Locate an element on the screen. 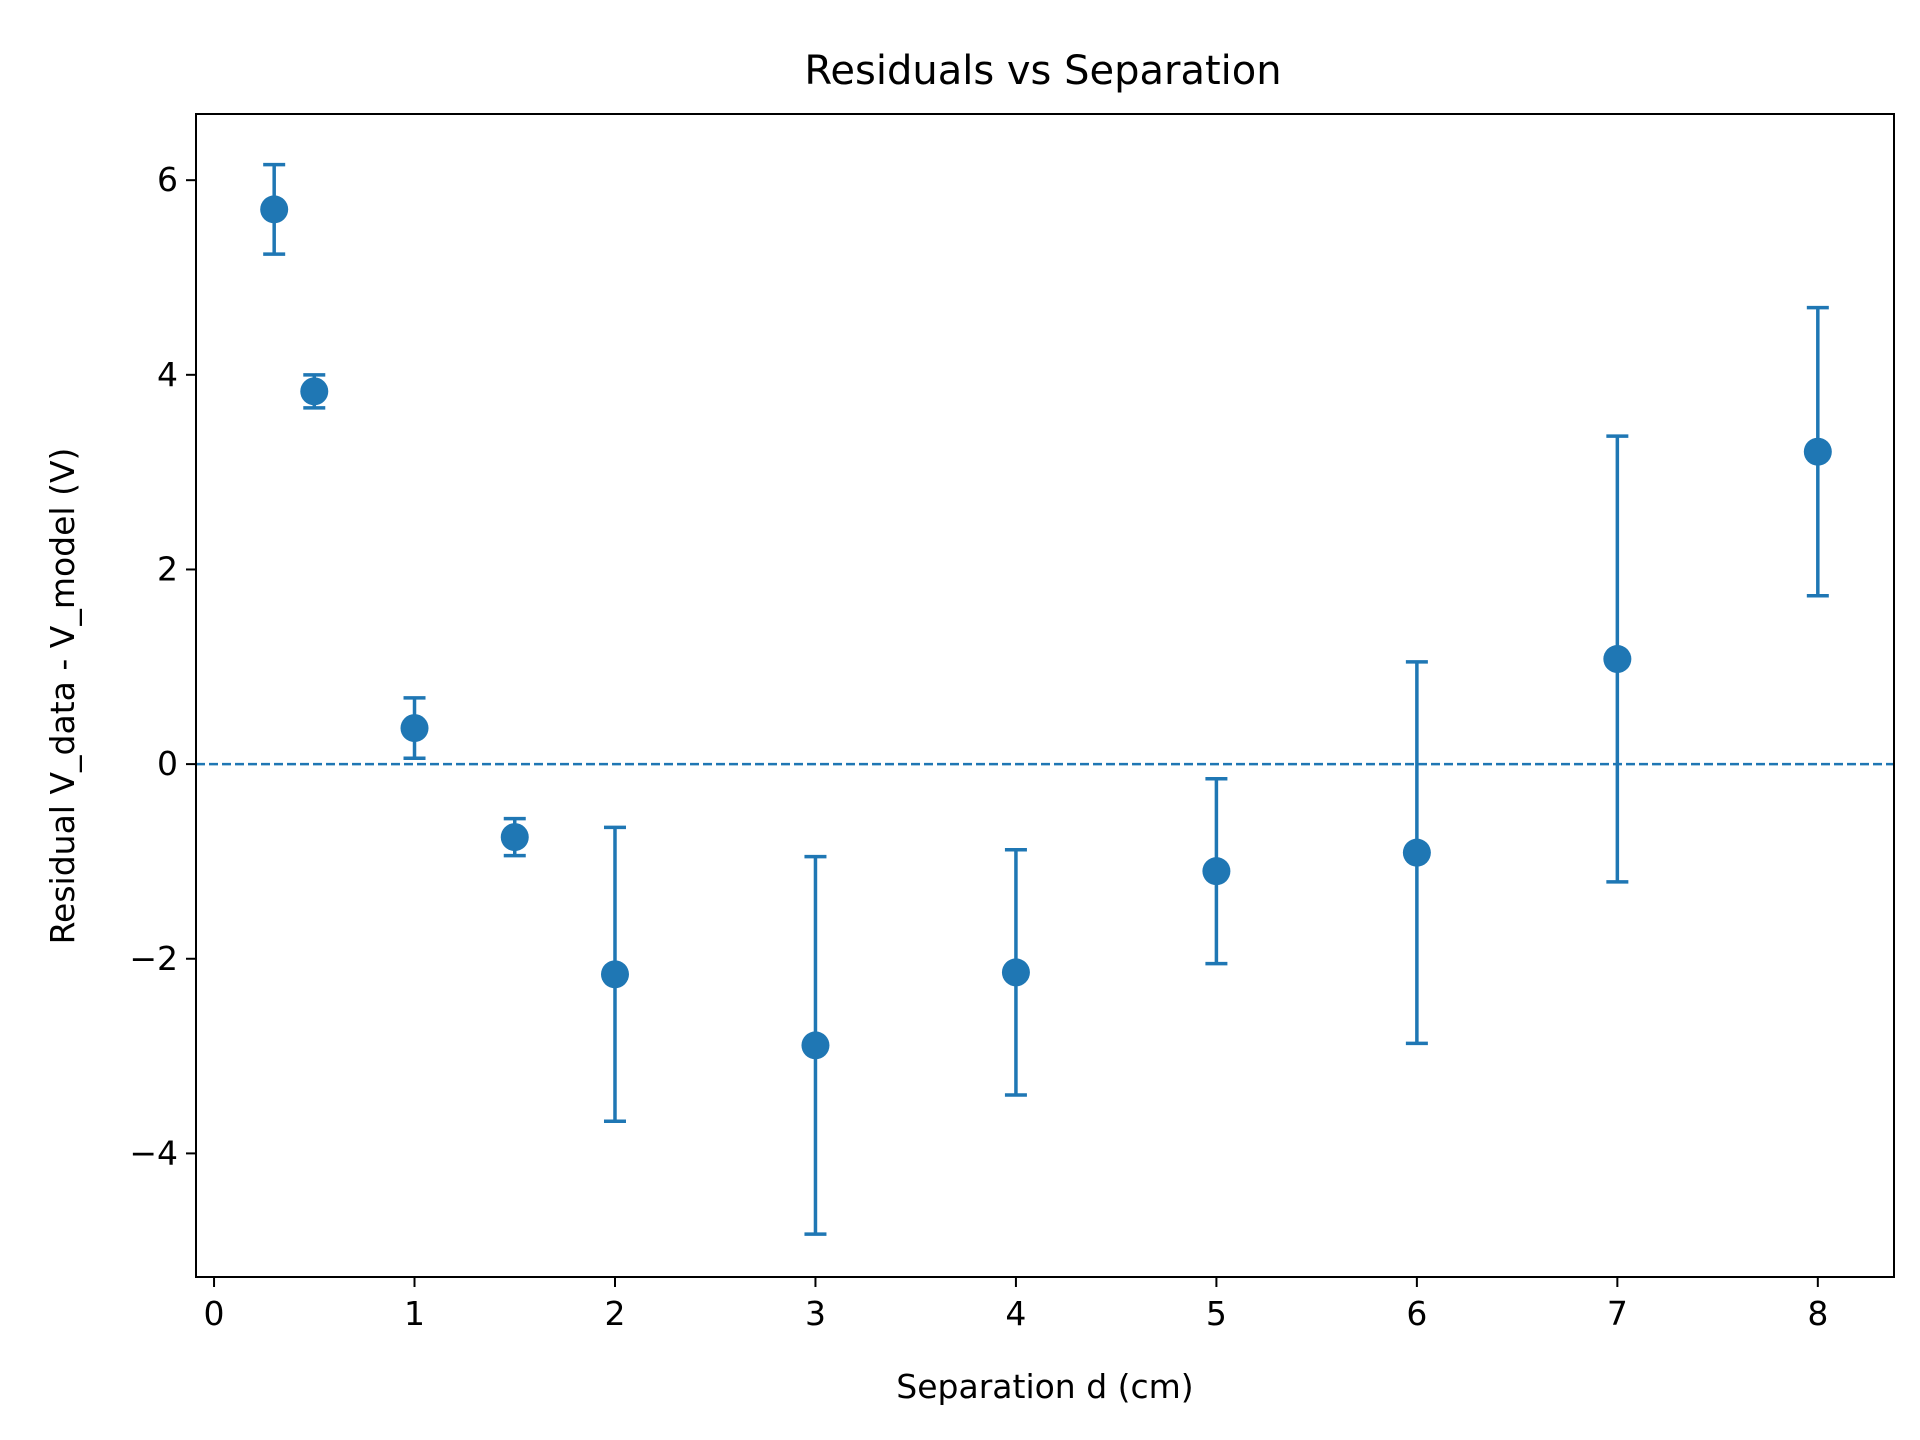 Image resolution: width=1920 pixels, height=1440 pixels. y-tick-label: −4 is located at coordinates (153, 1152).